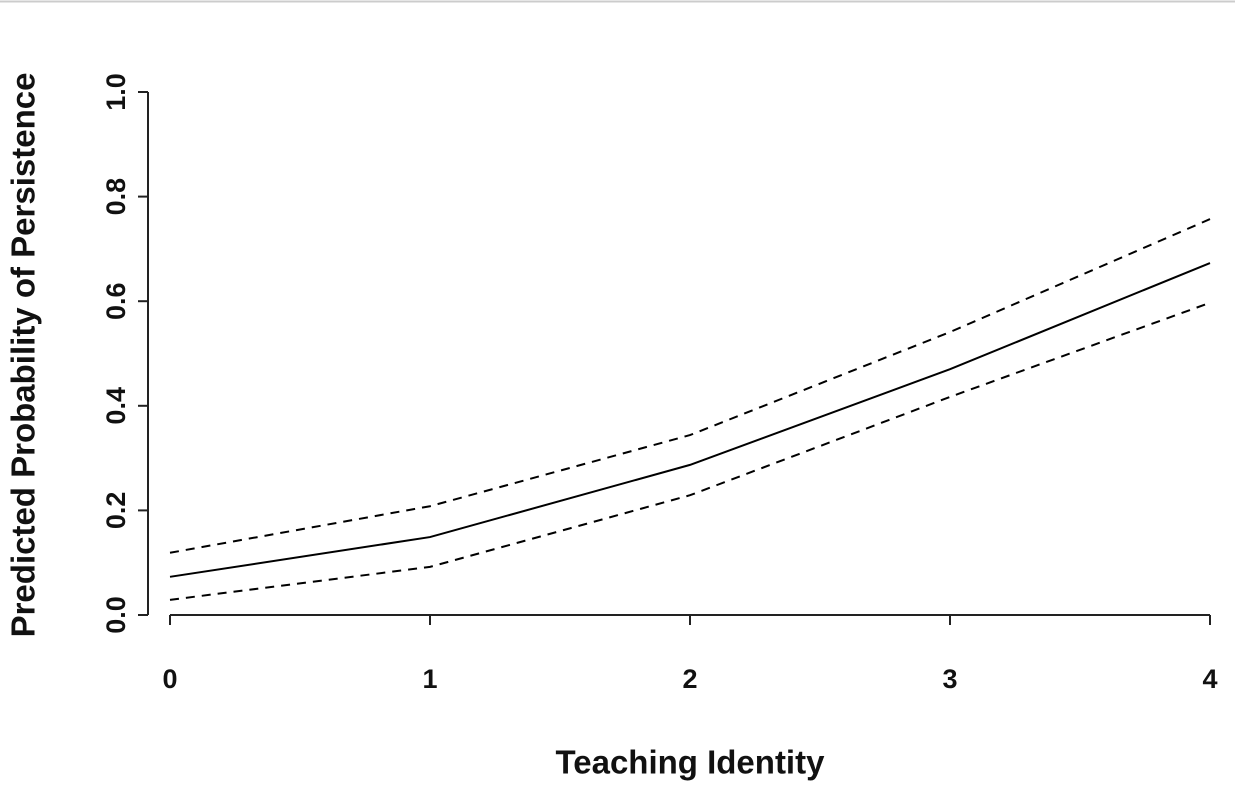 Image resolution: width=1235 pixels, height=803 pixels. I want to click on x-tick-label: 3, so click(949, 679).